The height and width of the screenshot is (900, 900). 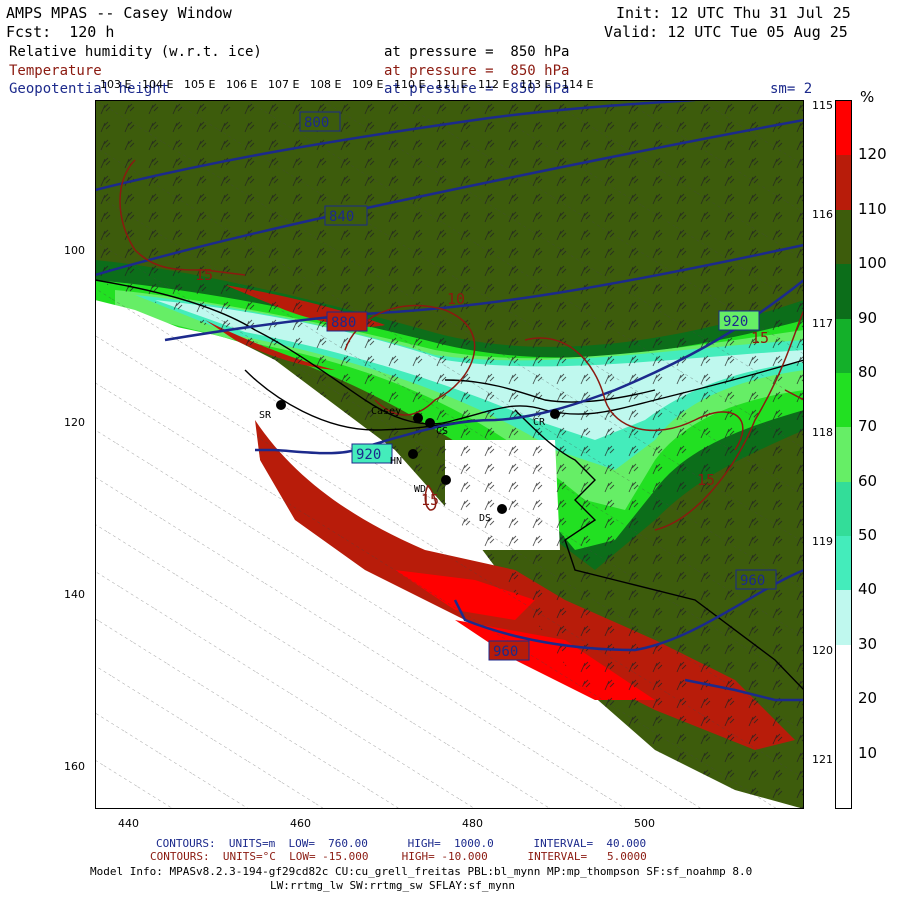 I want to click on station-label-ds: DS, so click(x=485, y=518).